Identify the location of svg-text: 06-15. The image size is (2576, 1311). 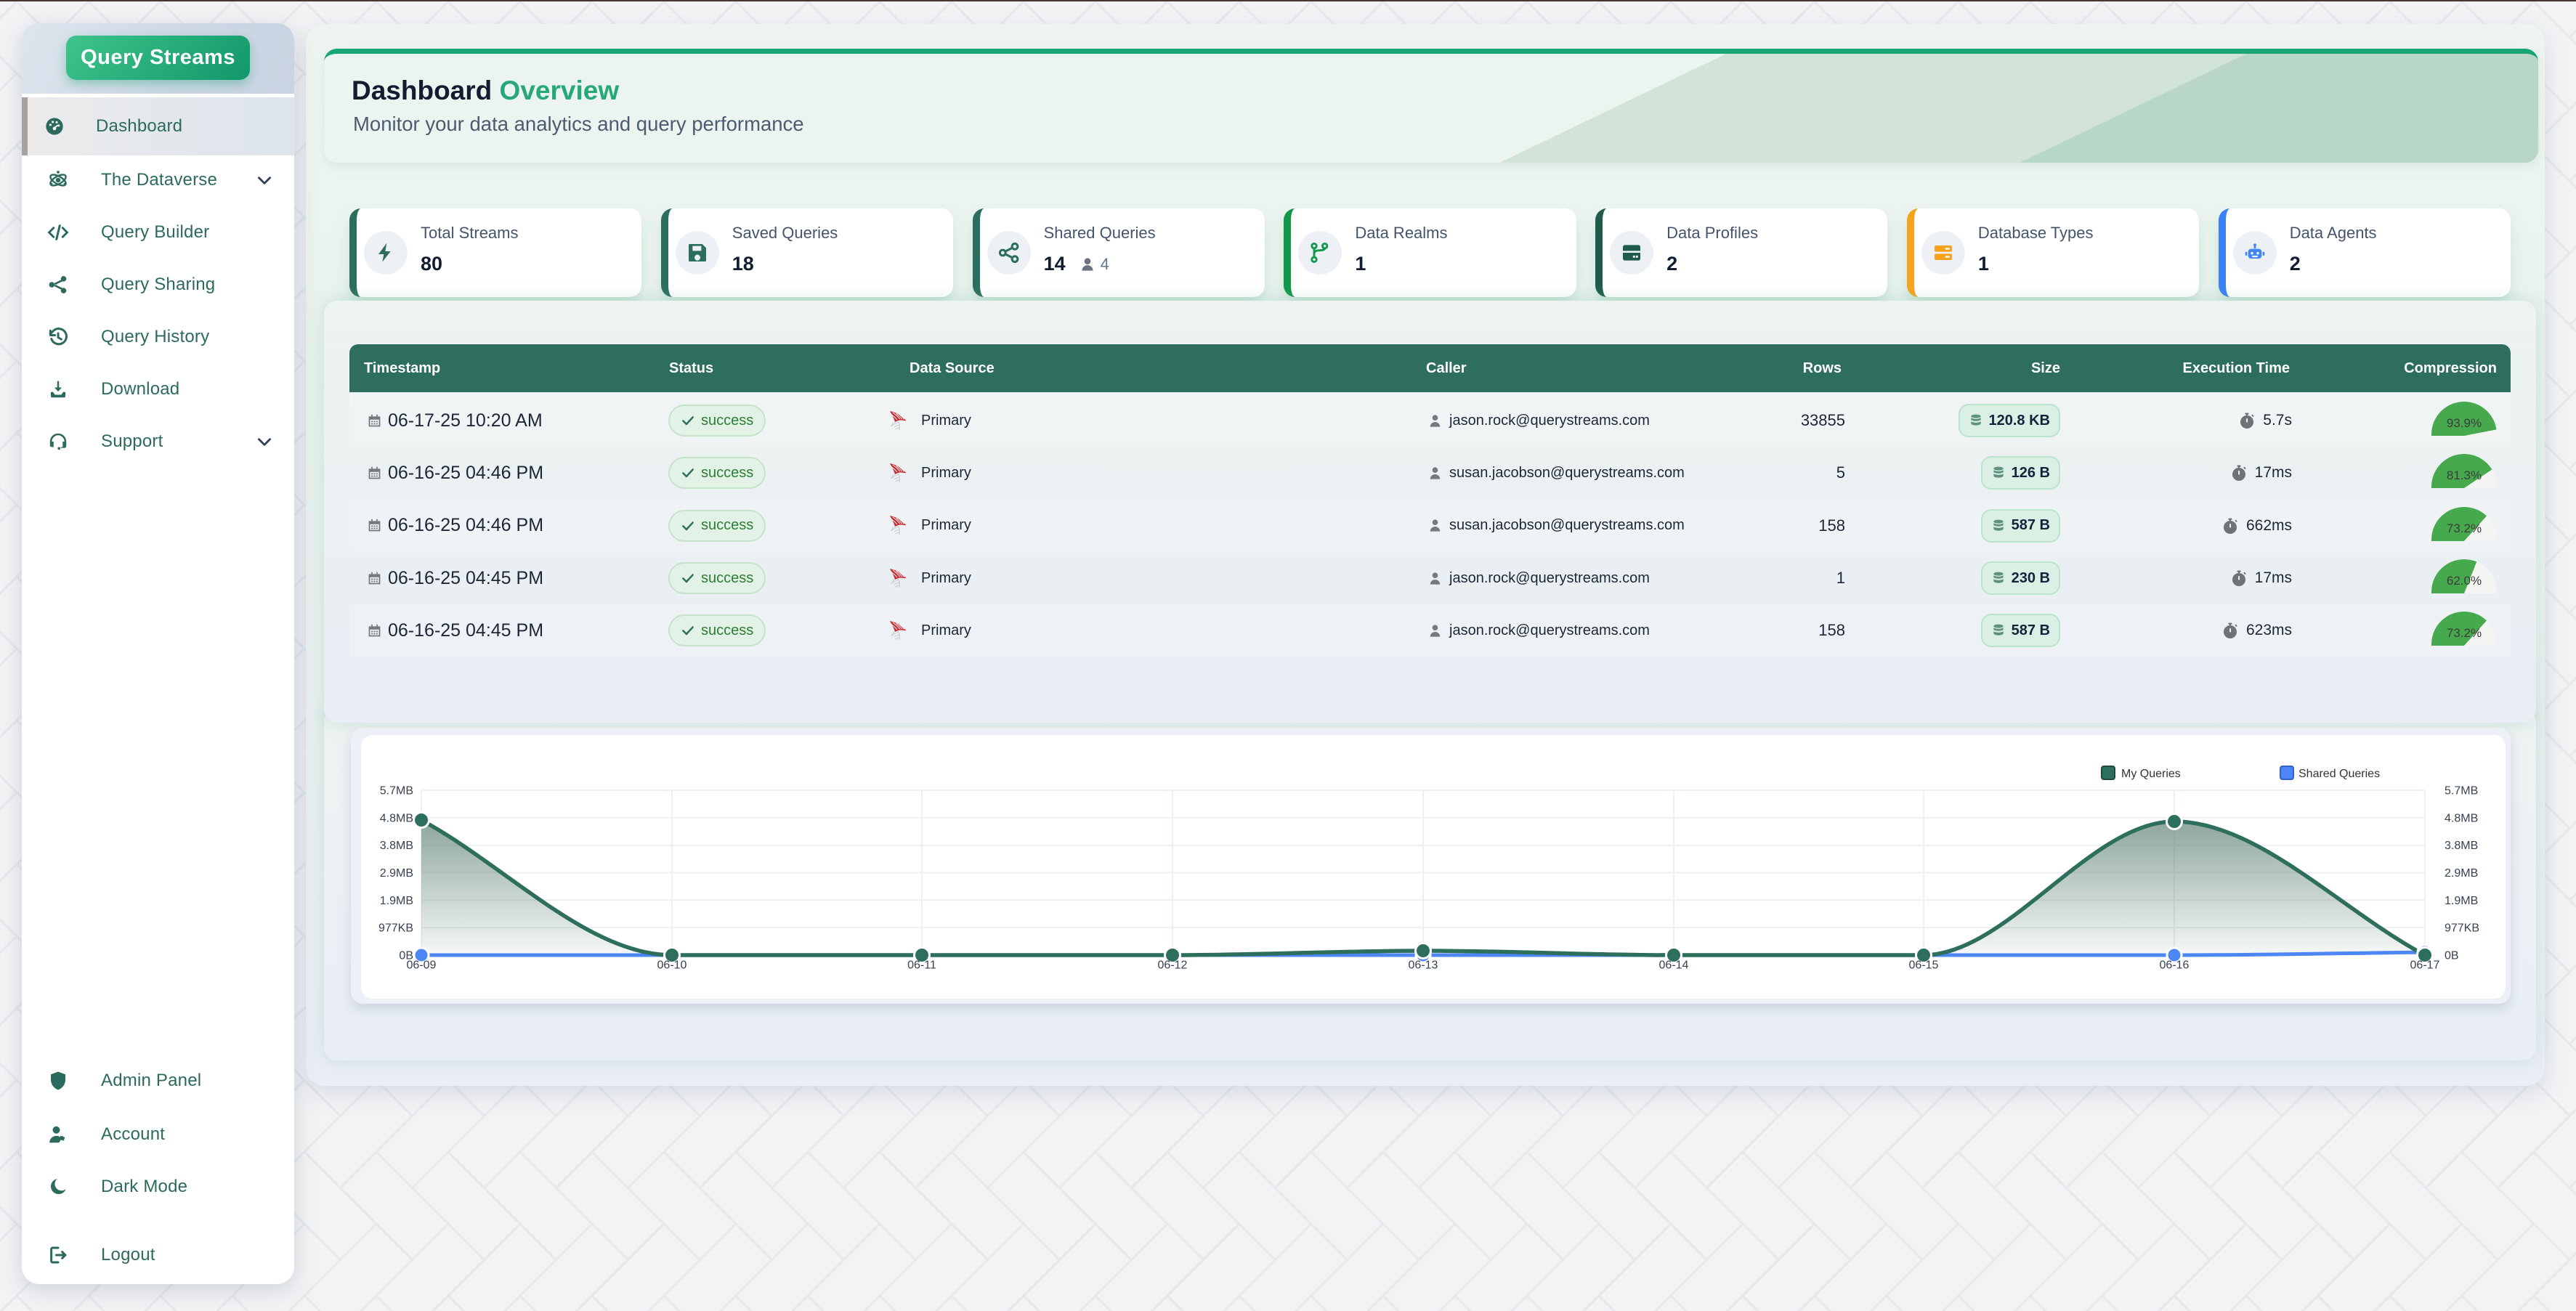
(1924, 965).